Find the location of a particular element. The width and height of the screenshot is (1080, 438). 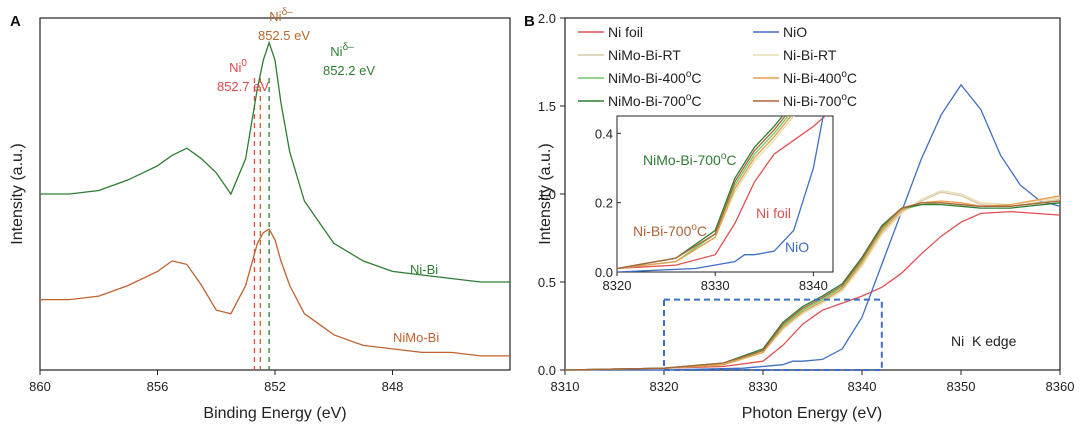

panel-b-x-tick-label: 8320 is located at coordinates (664, 386).